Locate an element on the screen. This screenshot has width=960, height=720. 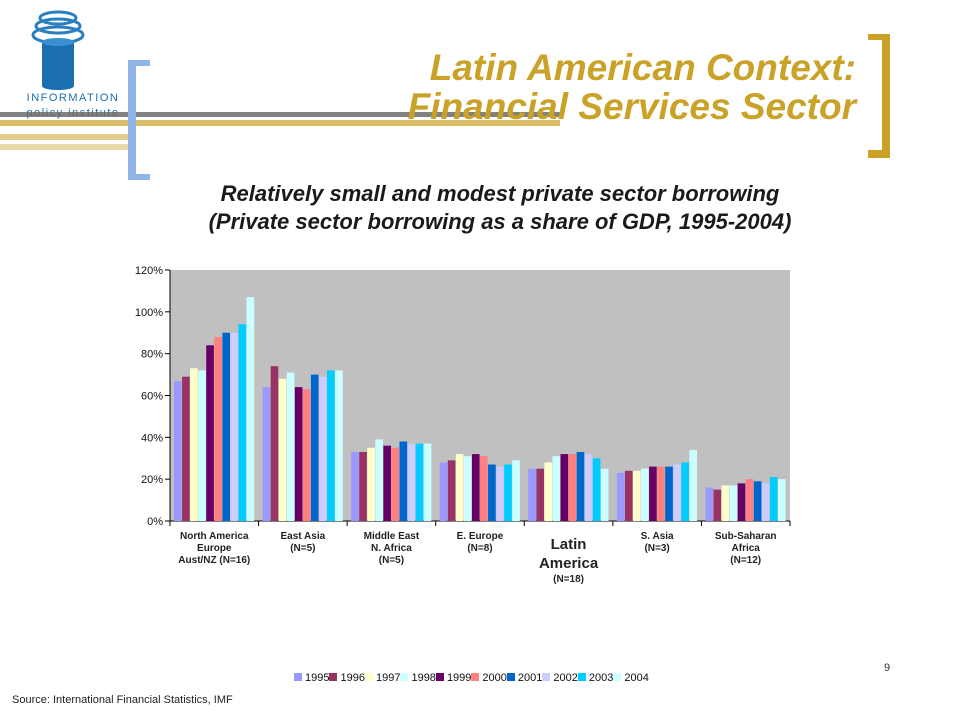
title-line-1: Latin American Context: is located at coordinates (642, 67).